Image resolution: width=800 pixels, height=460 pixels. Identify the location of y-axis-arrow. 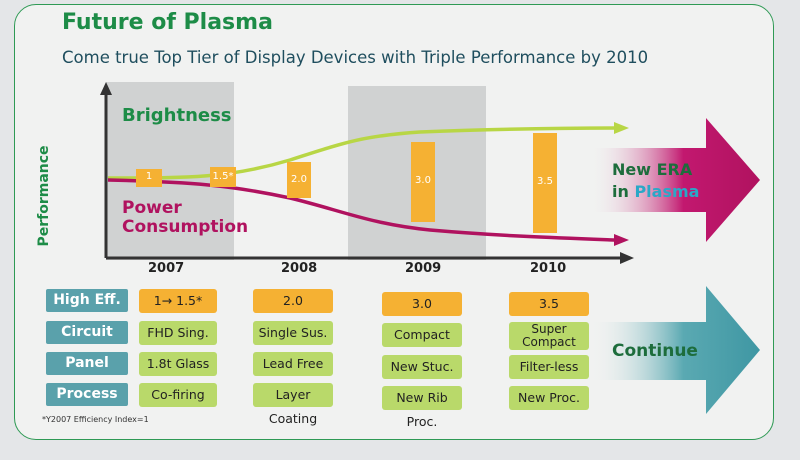
(106, 88).